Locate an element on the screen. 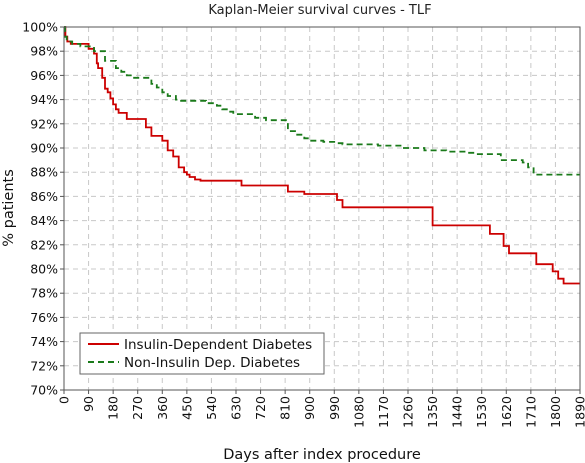  x-tick-label: 900 is located at coordinates (309, 408).